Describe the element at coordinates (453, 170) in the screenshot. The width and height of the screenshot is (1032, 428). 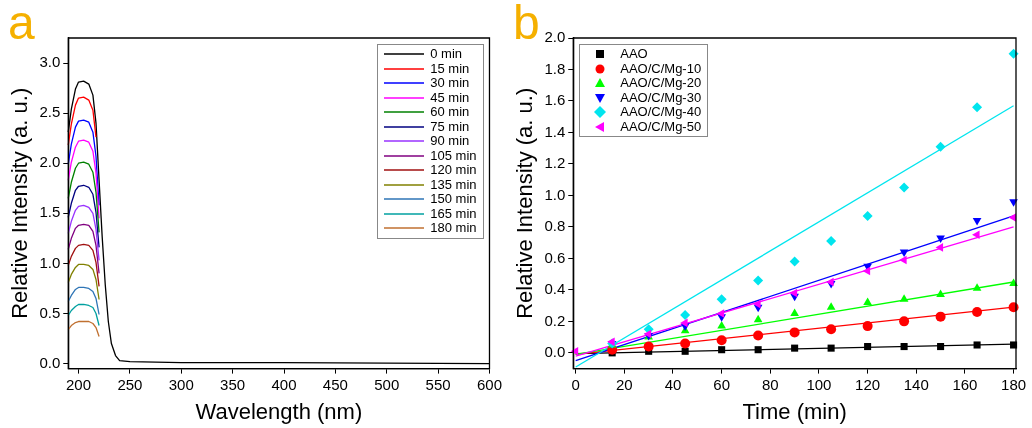
I see `legend-label: 120 min` at that location.